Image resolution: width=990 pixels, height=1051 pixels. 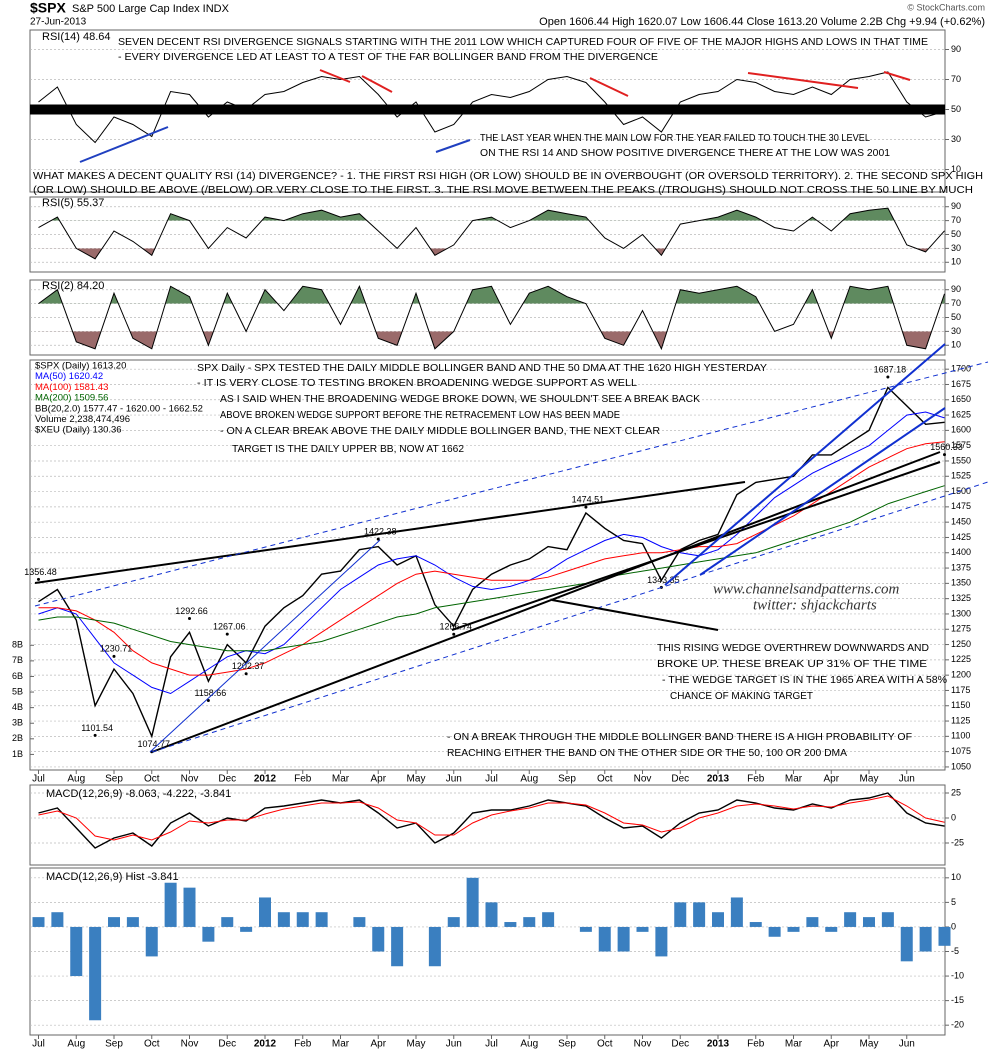 What do you see at coordinates (961, 675) in the screenshot?
I see `y-tick-label: 1200` at bounding box center [961, 675].